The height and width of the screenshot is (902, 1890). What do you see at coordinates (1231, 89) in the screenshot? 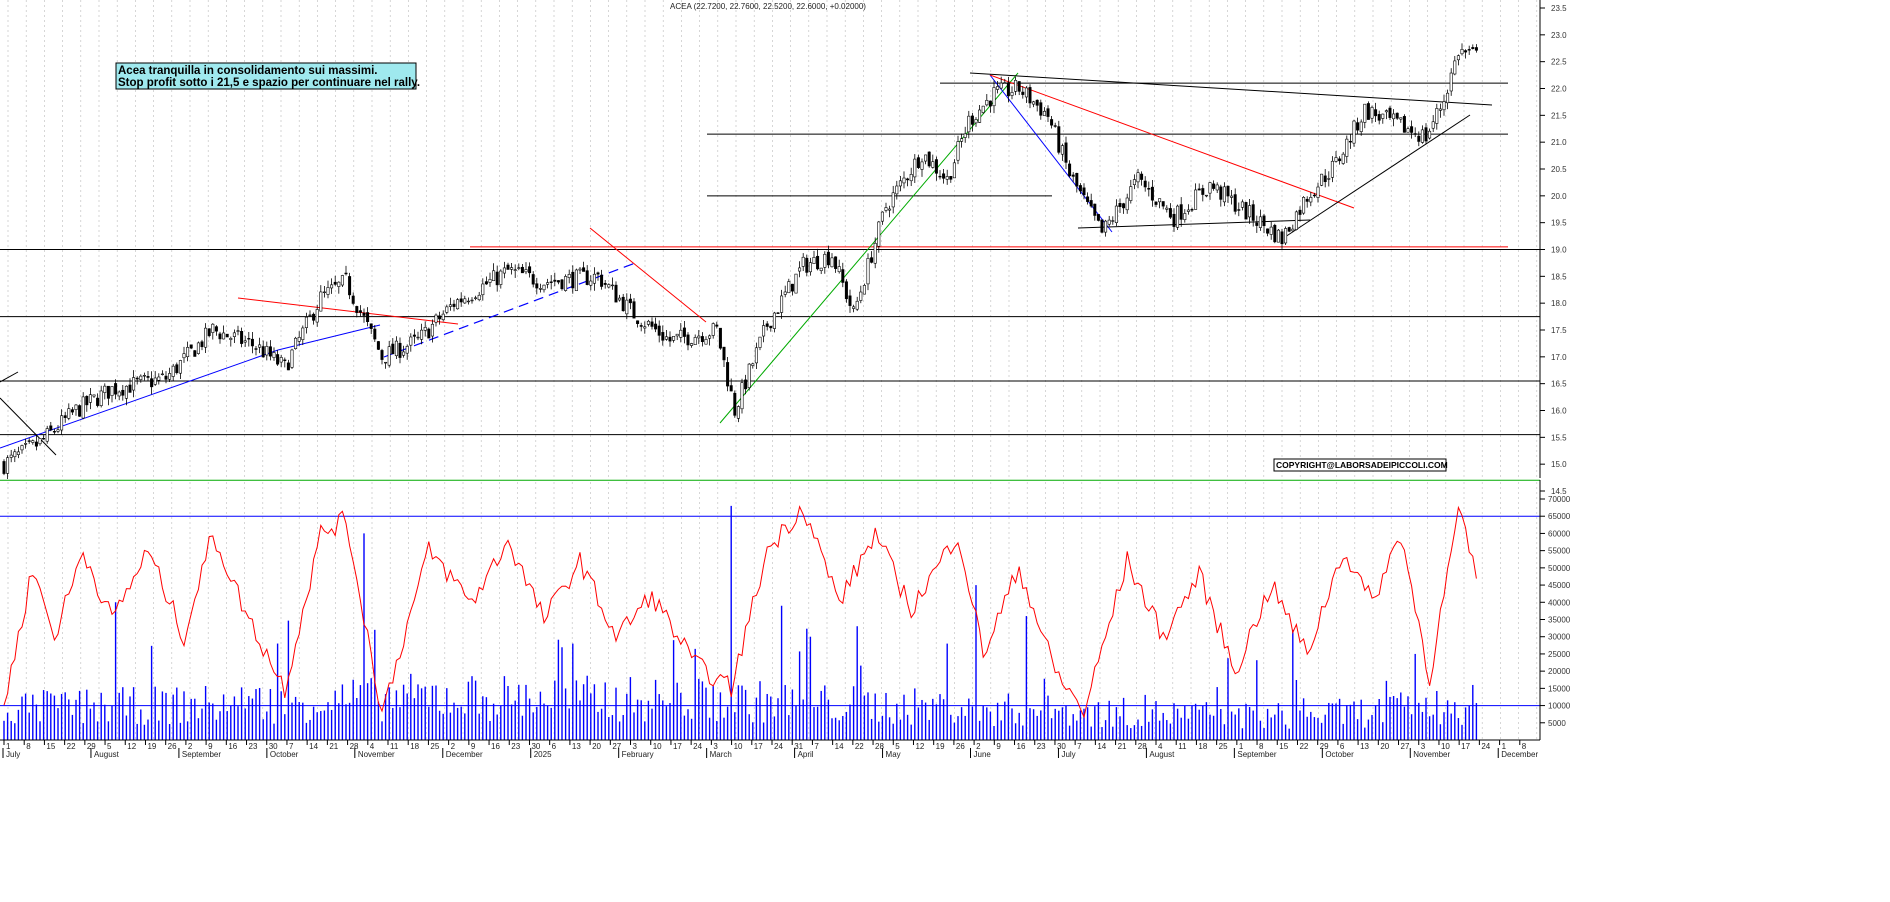
I see `trendline-black-top` at bounding box center [1231, 89].